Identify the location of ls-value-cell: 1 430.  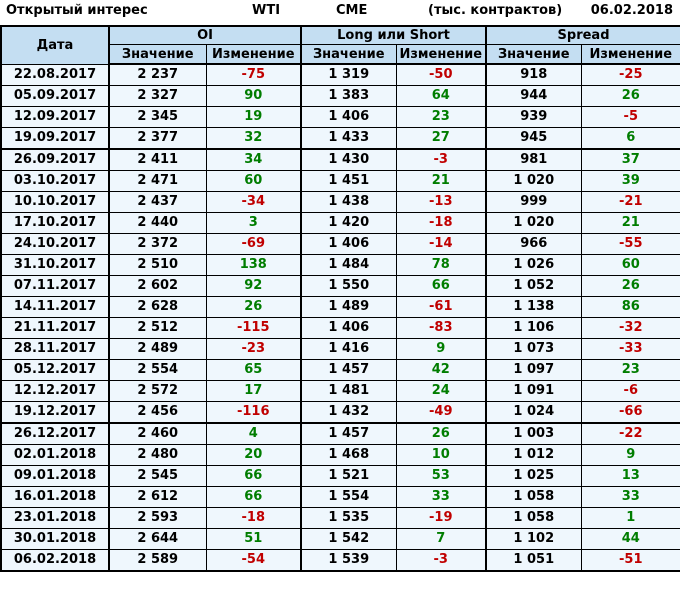
(348, 159).